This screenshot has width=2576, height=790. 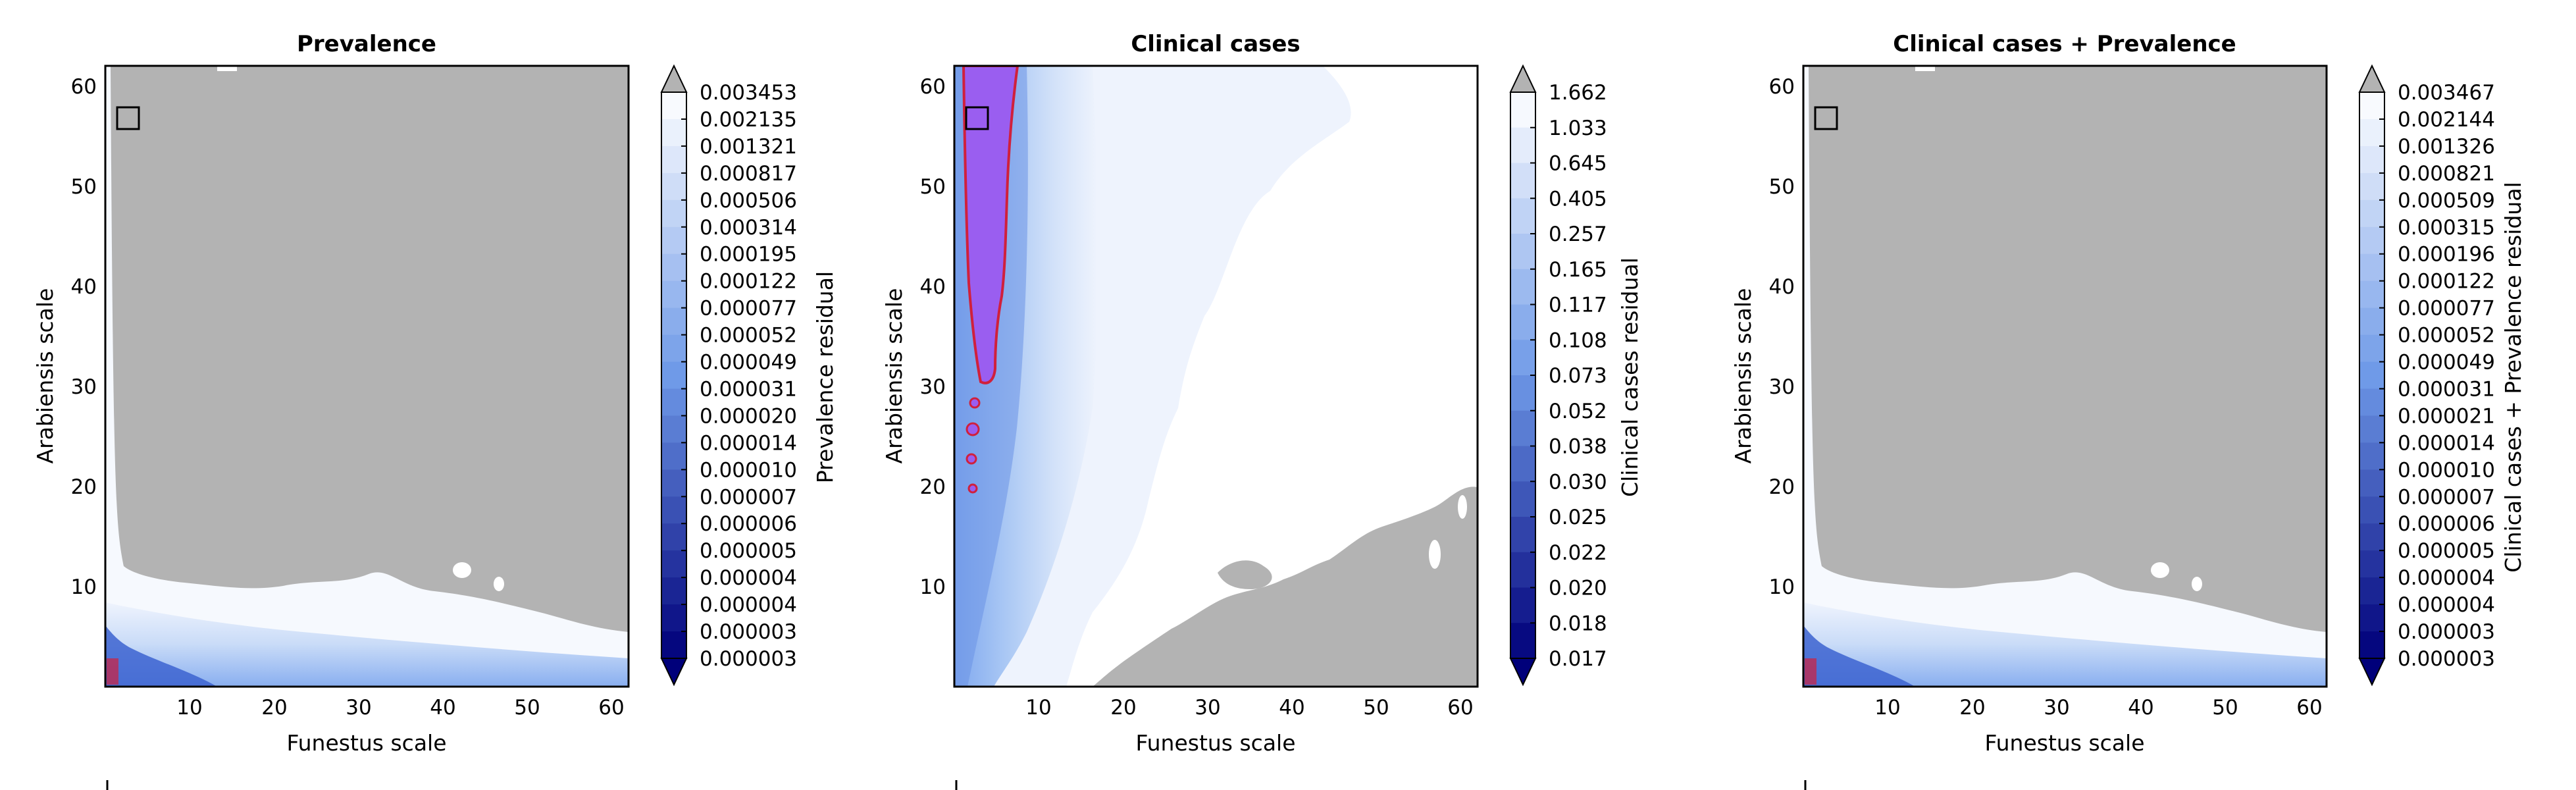 What do you see at coordinates (748, 497) in the screenshot?
I see `colorbar-tick-label: 0.000007` at bounding box center [748, 497].